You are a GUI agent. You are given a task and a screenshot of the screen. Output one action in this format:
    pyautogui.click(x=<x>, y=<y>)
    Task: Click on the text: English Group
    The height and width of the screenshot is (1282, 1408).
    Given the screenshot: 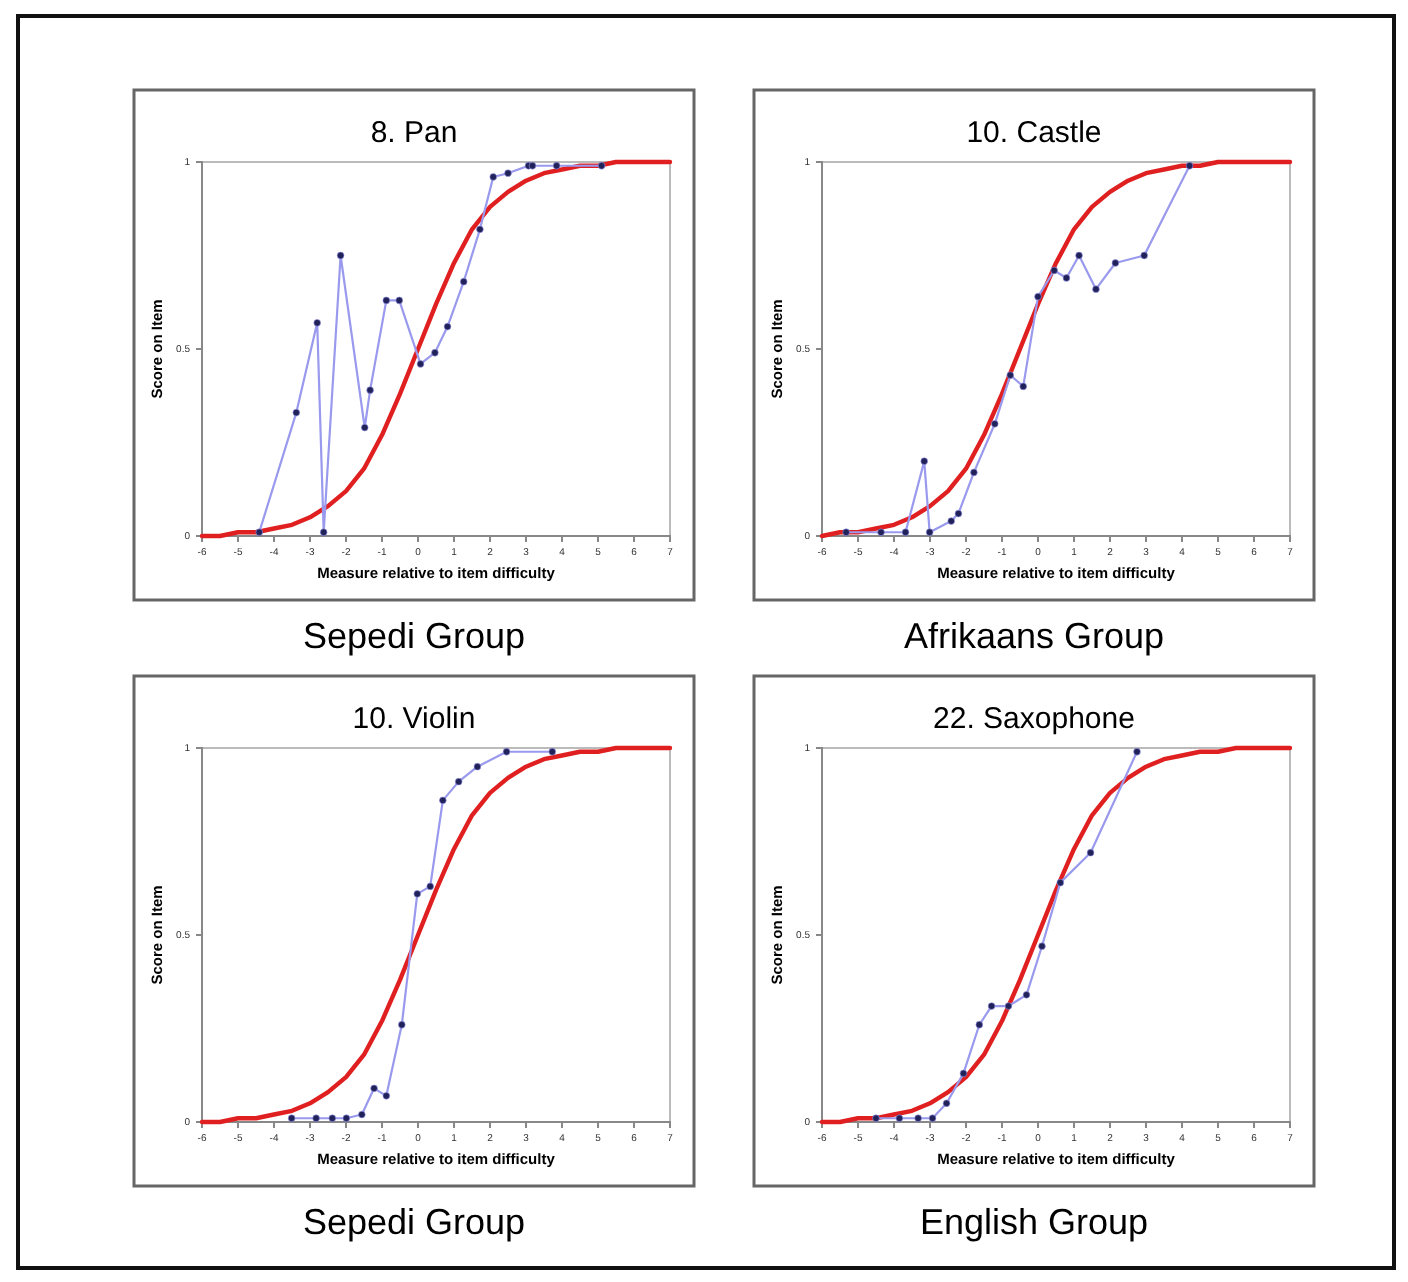 What is the action you would take?
    pyautogui.click(x=1034, y=1222)
    